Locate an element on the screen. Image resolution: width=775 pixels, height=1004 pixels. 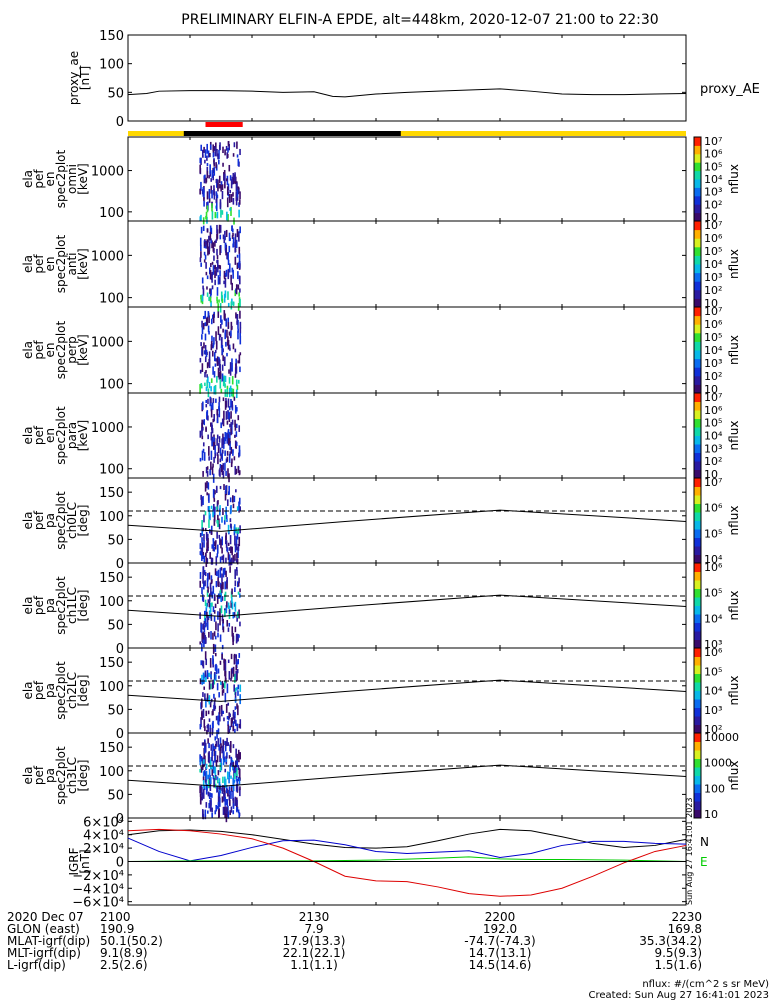
omni-colorbar-tick: 10² is located at coordinates (713, 204).